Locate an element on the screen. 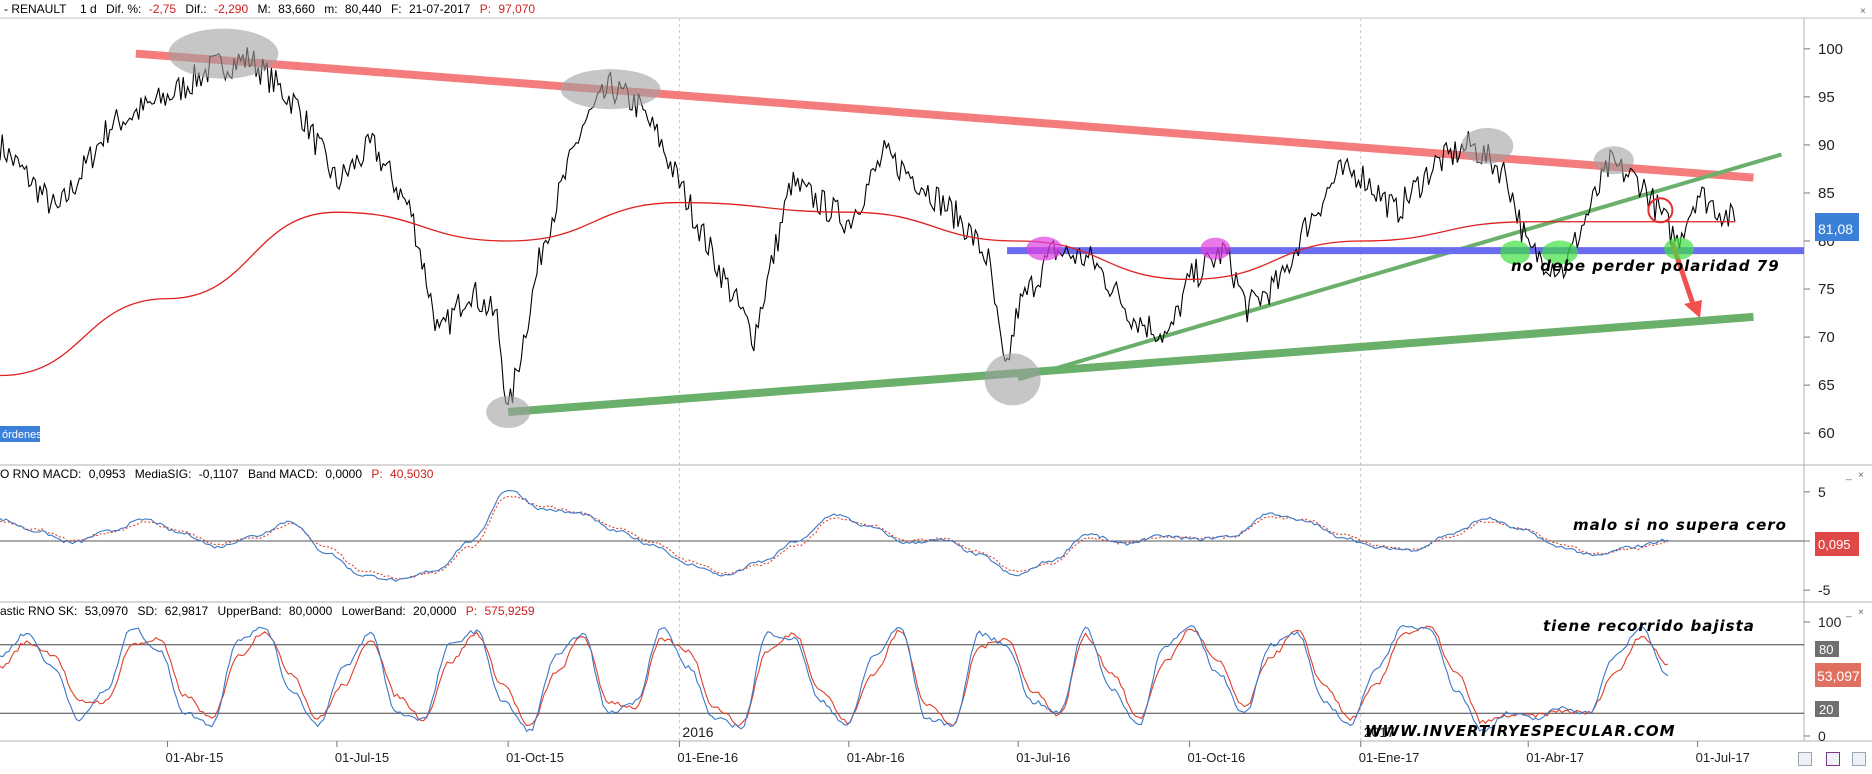 The image size is (1872, 774). macd-annotation: malo si no supera cero is located at coordinates (1680, 525).